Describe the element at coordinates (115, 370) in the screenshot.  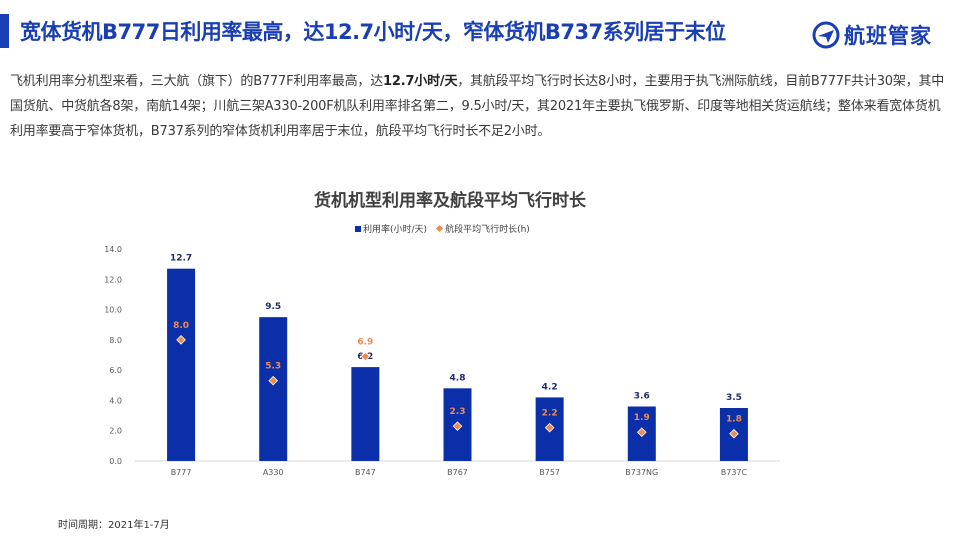
I see `y-tick-label: 6.0` at that location.